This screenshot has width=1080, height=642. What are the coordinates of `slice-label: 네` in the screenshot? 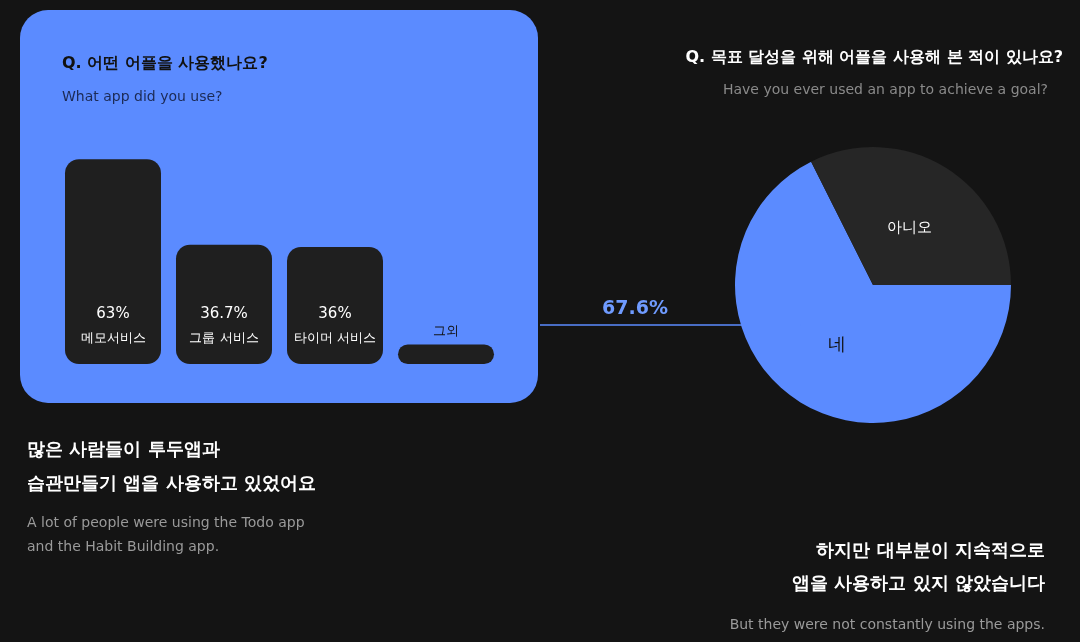 It's located at (836, 343).